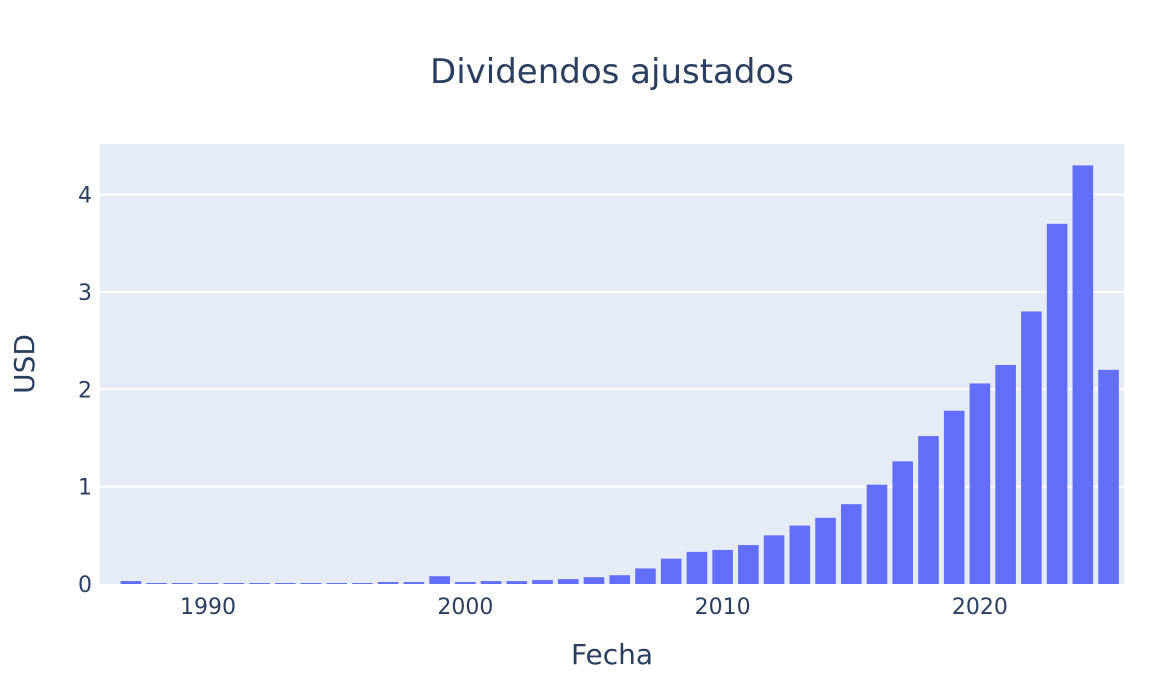 The width and height of the screenshot is (1164, 692). What do you see at coordinates (465, 607) in the screenshot?
I see `x-tick-label: 2000` at bounding box center [465, 607].